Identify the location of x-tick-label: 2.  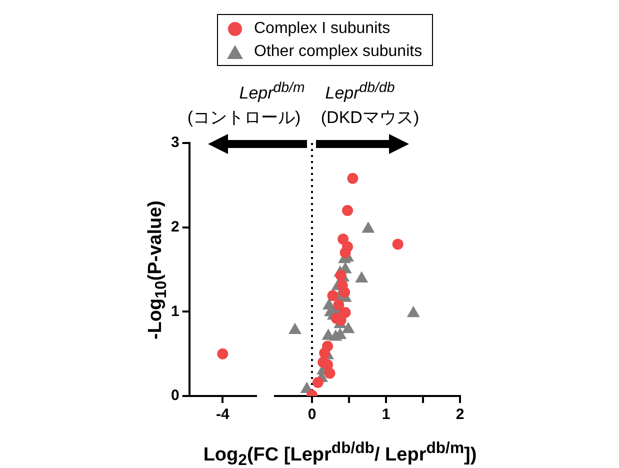
(460, 415).